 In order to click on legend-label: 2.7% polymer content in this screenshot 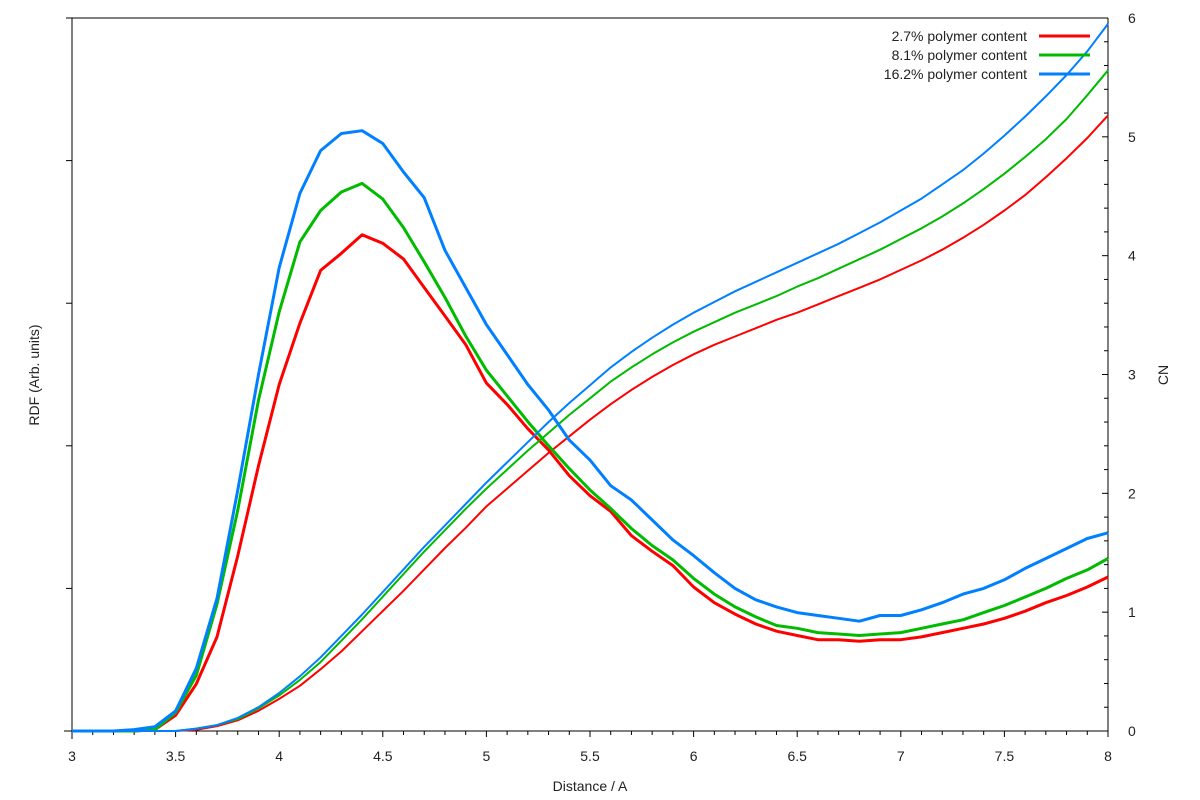, I will do `click(960, 36)`.